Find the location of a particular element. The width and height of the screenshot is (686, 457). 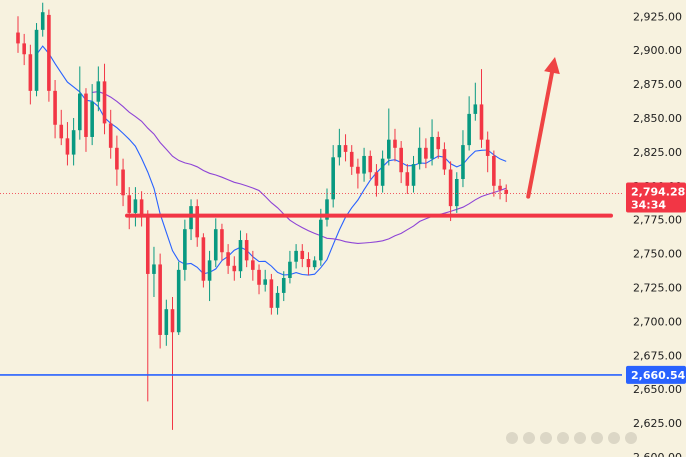

y-tick-label: 2,925.00 is located at coordinates (657, 16).